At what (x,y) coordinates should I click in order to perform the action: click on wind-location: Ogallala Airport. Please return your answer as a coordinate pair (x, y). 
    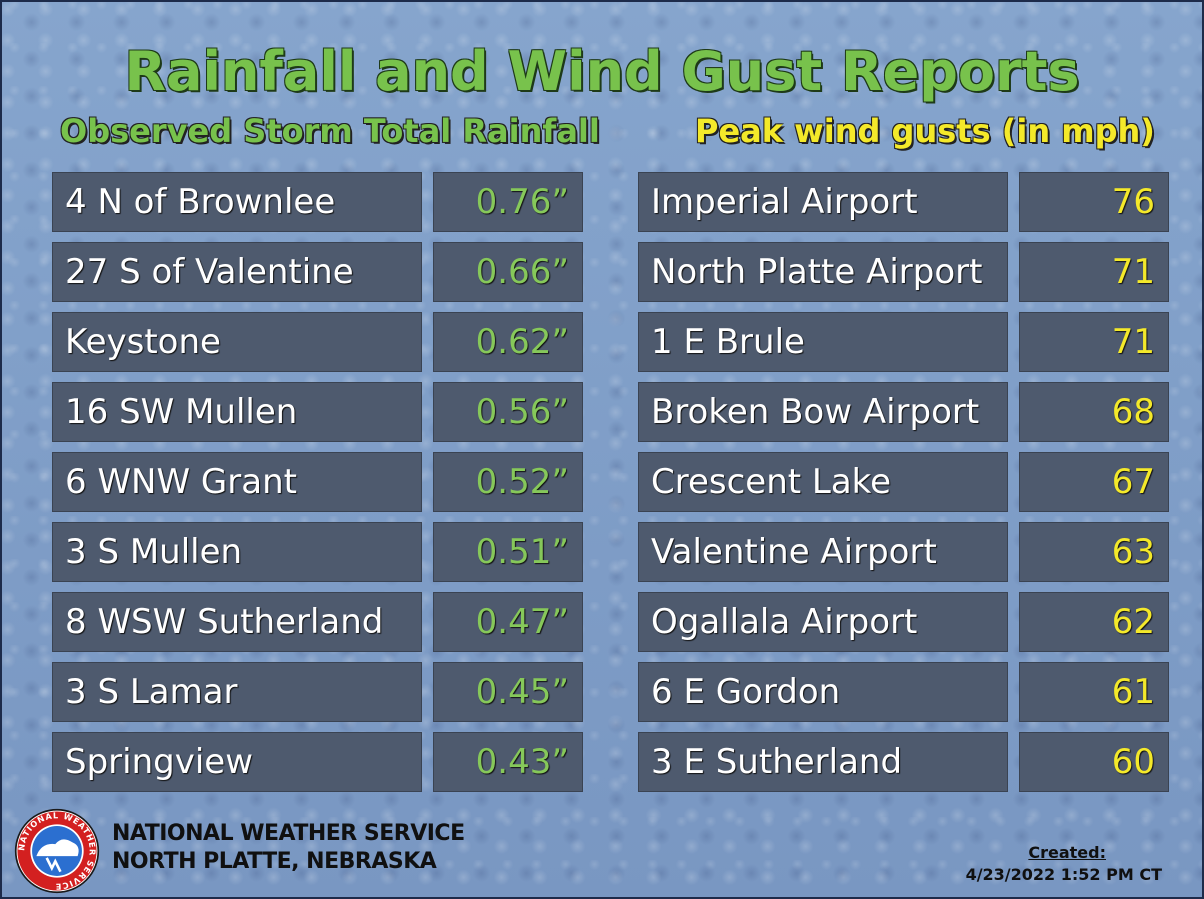
    Looking at the image, I should click on (823, 622).